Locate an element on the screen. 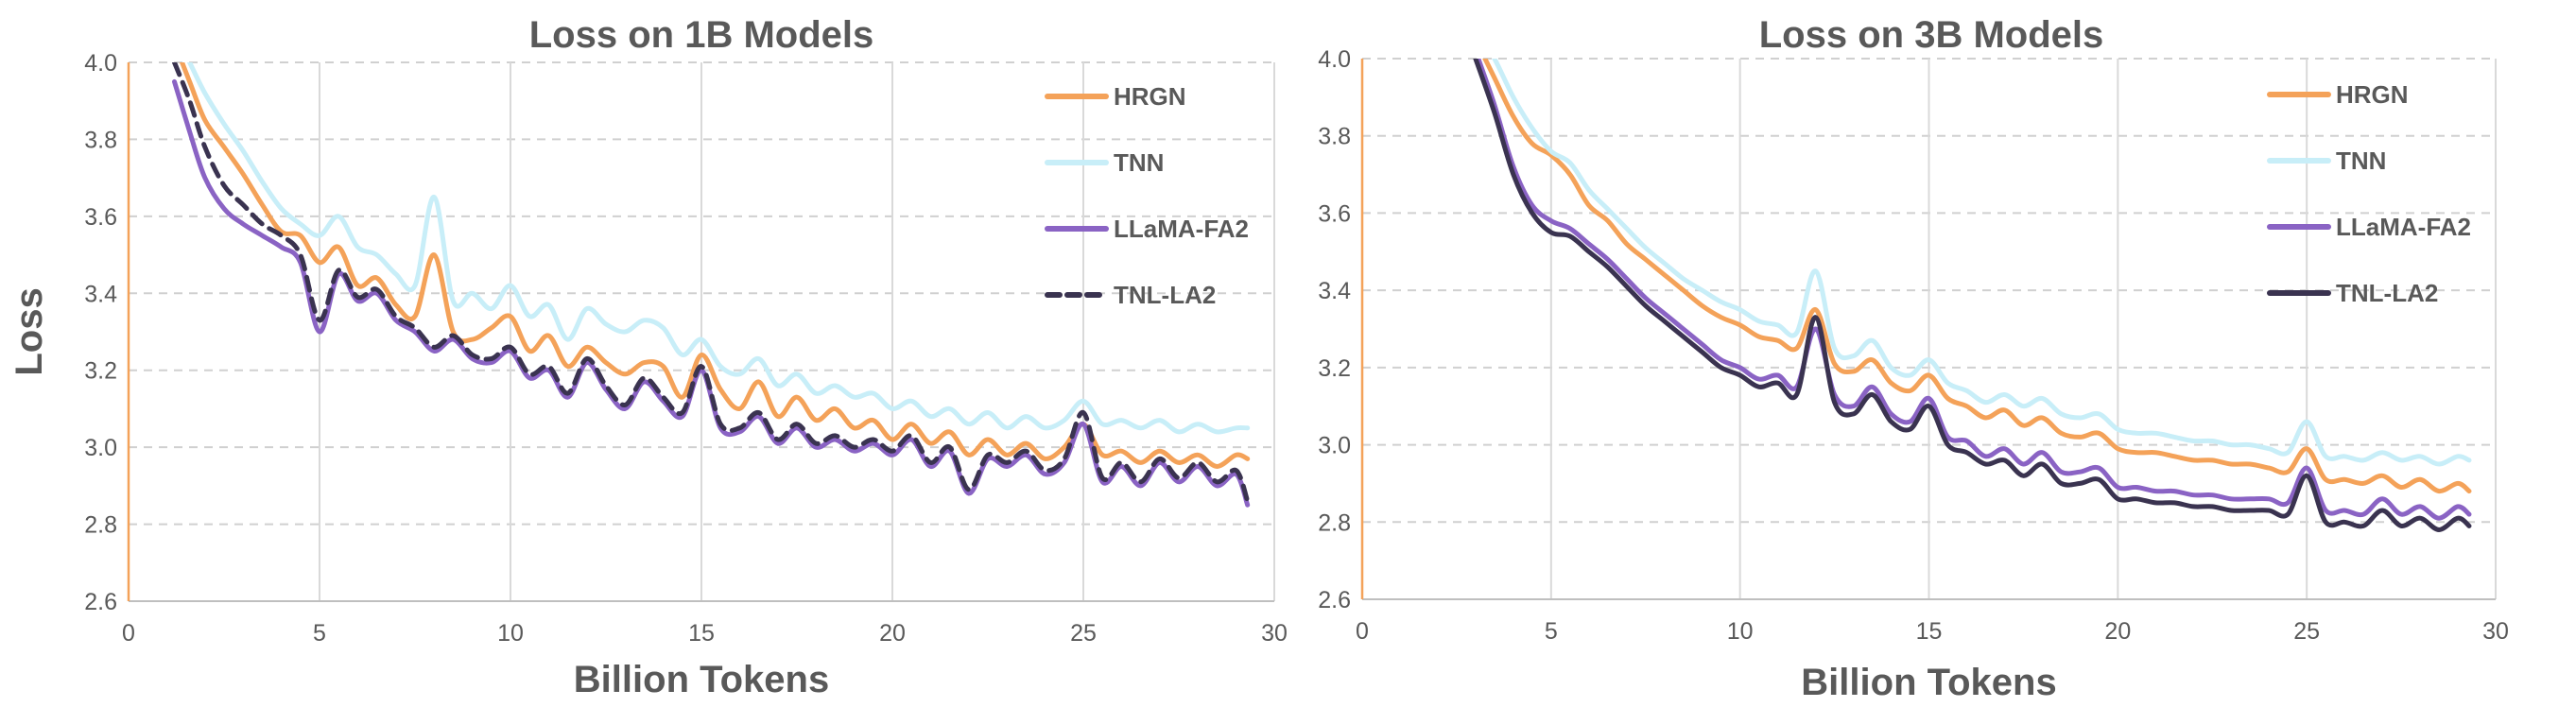 This screenshot has height=725, width=2576. chart-title: Loss on 1B Models is located at coordinates (701, 35).